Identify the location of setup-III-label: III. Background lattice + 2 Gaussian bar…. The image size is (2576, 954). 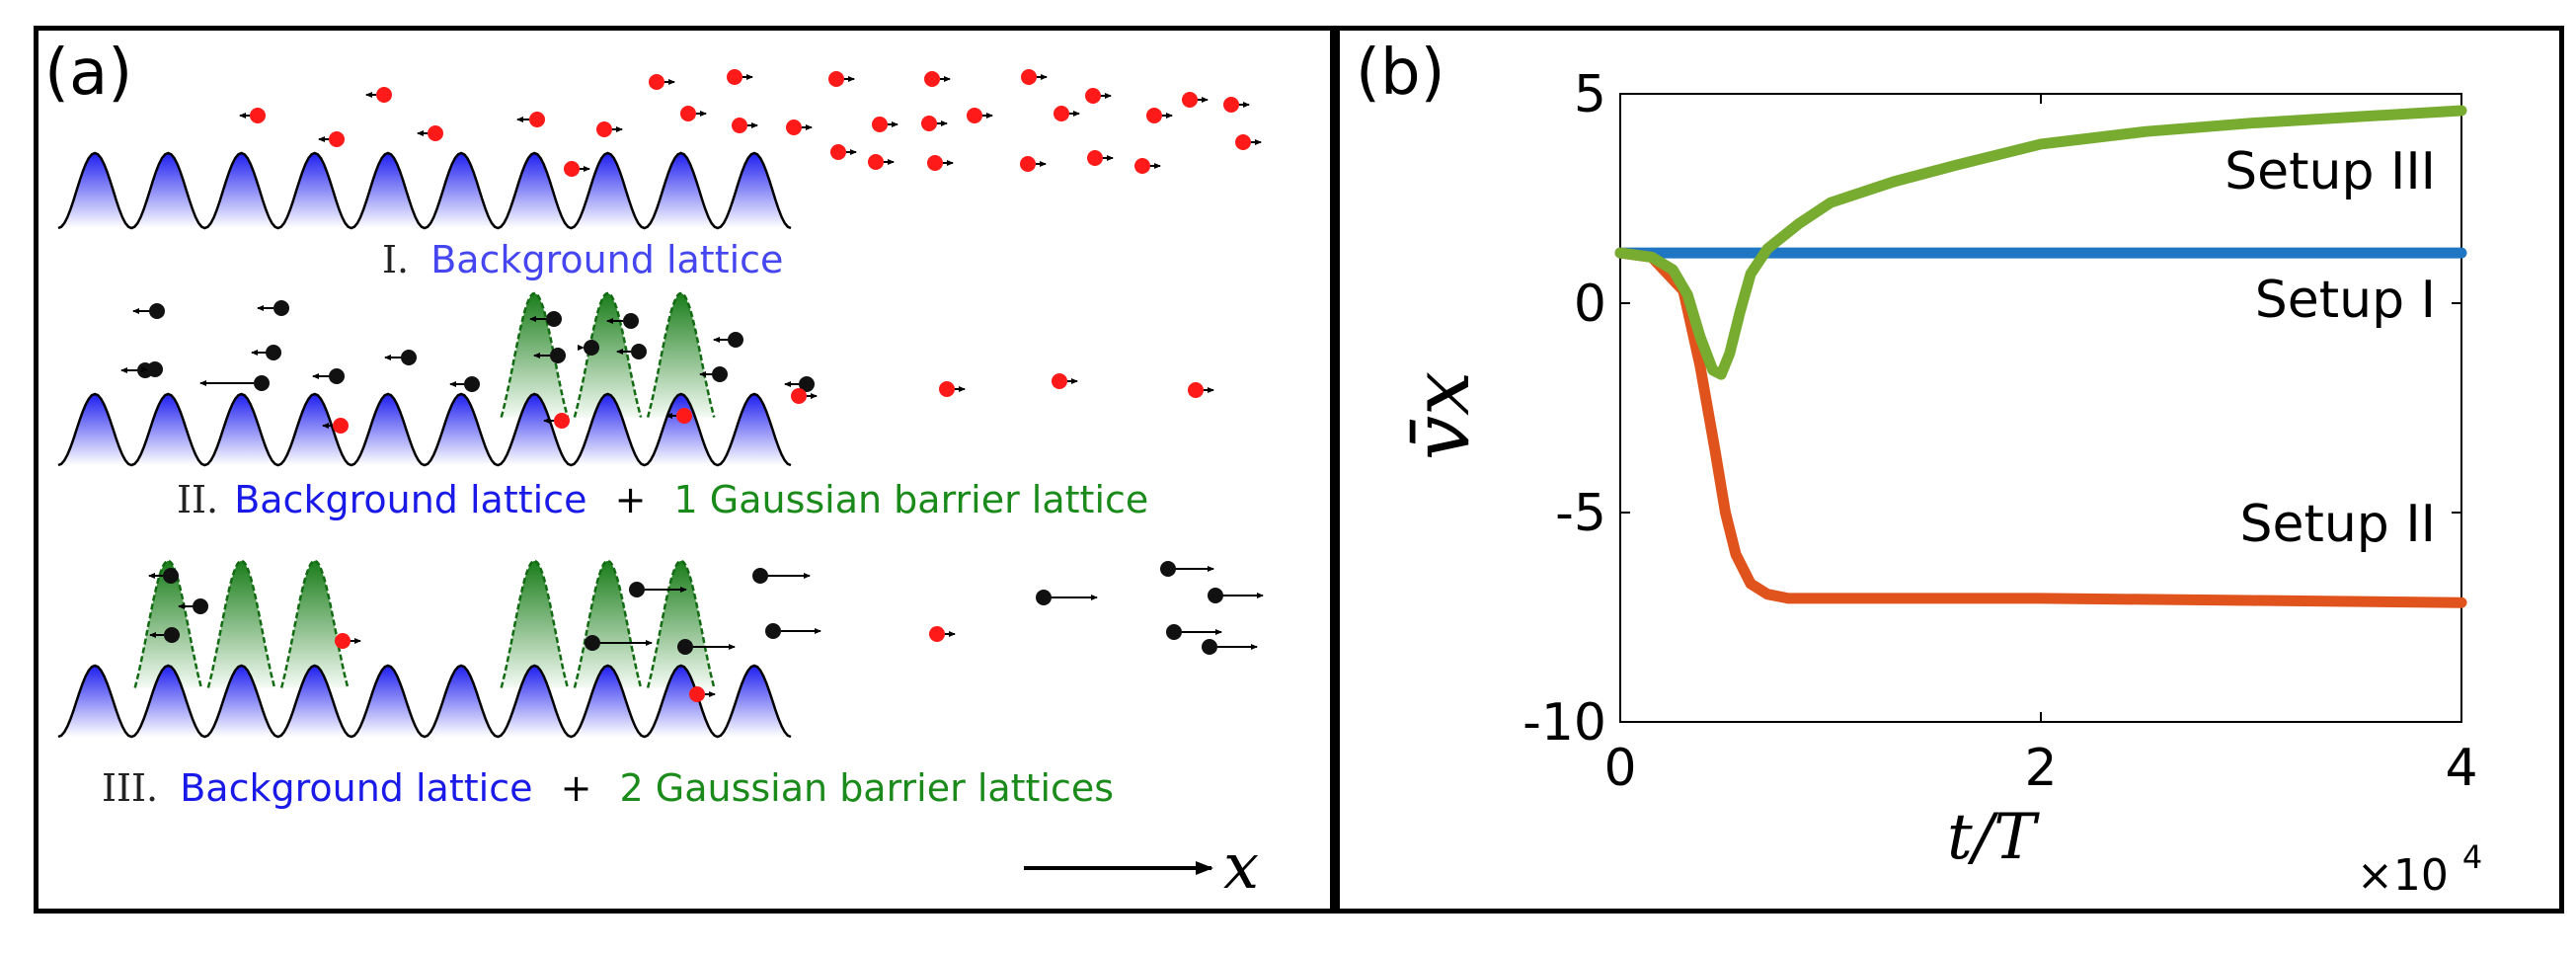
(608, 788).